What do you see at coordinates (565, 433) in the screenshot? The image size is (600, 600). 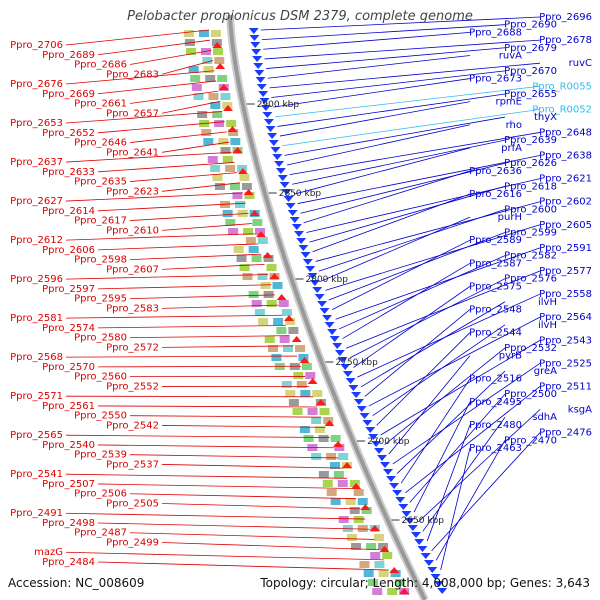 I see `gene-label: Ppro_2476` at bounding box center [565, 433].